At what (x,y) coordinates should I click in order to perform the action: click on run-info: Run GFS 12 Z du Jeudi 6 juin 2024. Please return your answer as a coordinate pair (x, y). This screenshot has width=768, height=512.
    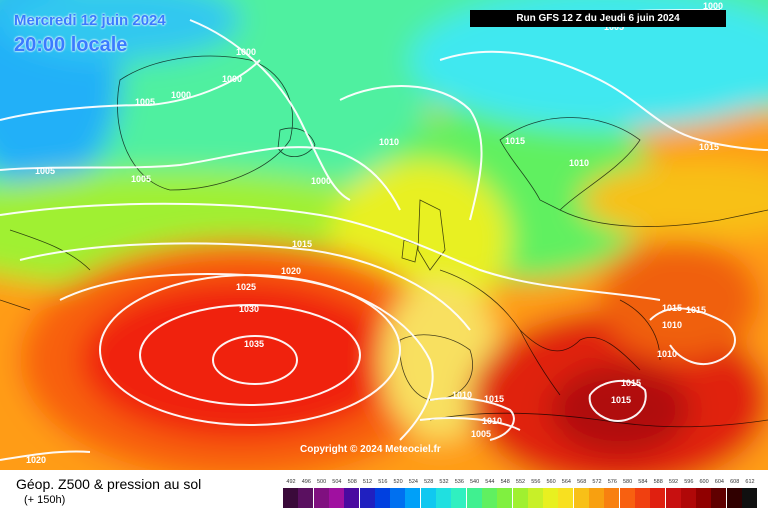
    Looking at the image, I should click on (598, 18).